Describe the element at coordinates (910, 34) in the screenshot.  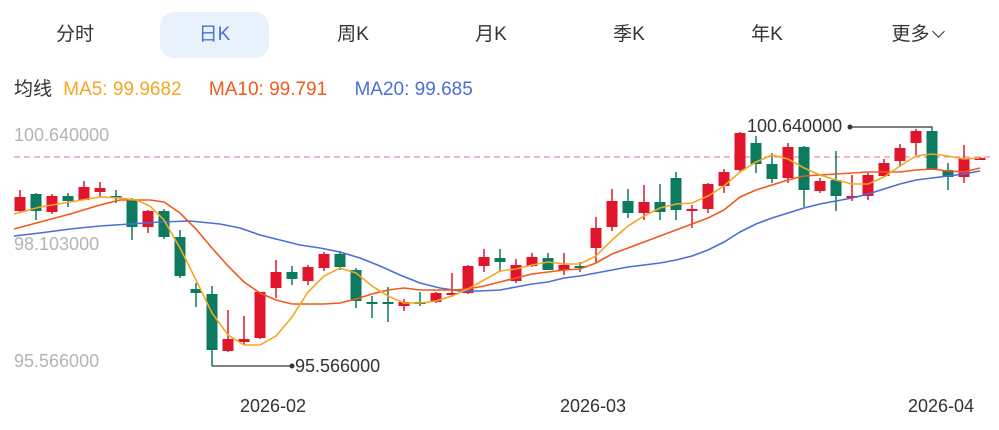
I see `tab-label: 更多` at that location.